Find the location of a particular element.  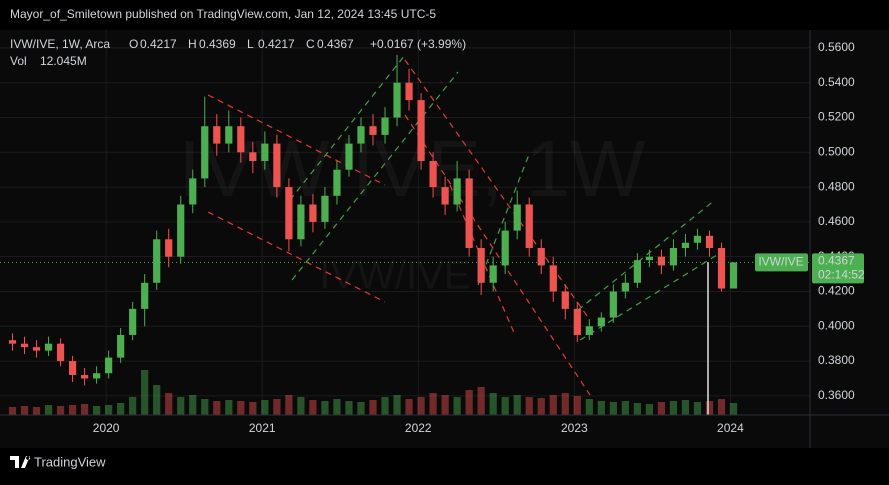

y-tick-label: 0.4800 is located at coordinates (836, 186).